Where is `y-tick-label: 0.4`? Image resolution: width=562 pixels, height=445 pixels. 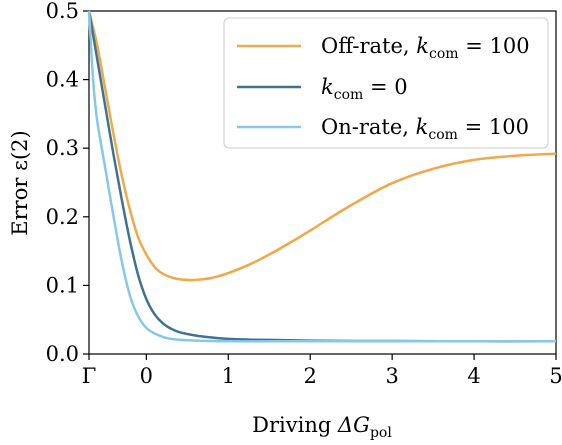
y-tick-label: 0.4 is located at coordinates (62, 80).